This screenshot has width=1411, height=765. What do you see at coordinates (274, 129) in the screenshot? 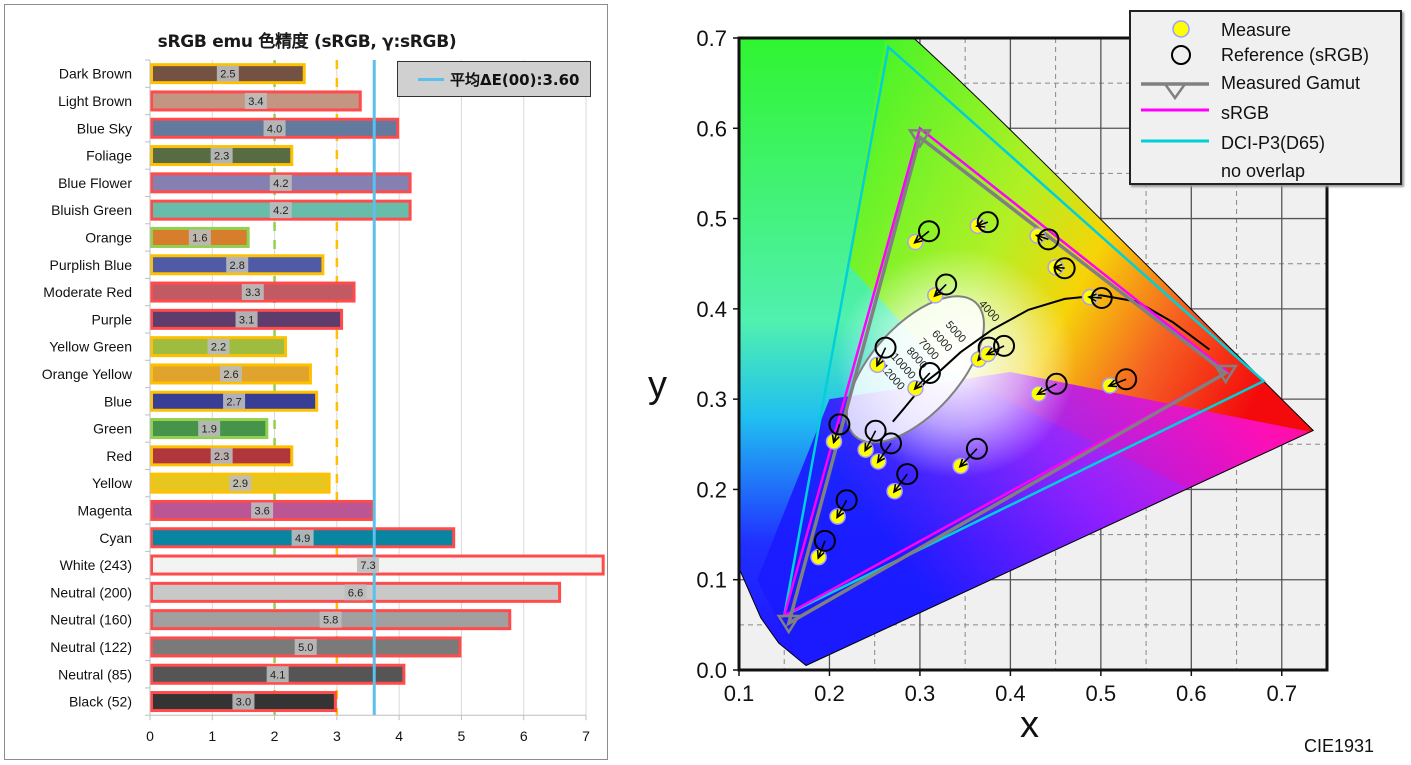
I see `data-label: 4.0` at bounding box center [274, 129].